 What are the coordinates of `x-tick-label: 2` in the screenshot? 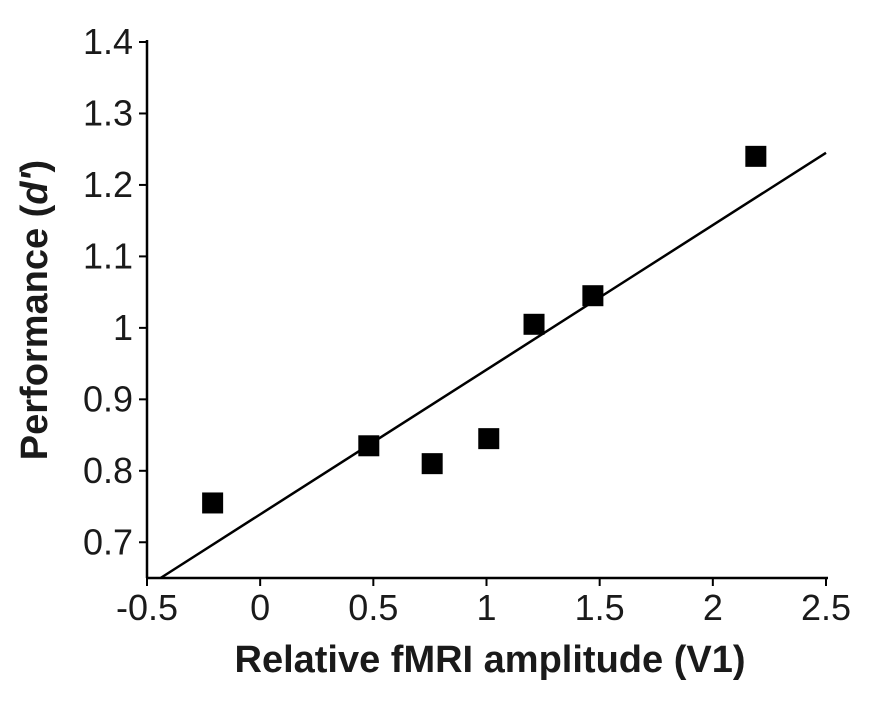 It's located at (713, 607).